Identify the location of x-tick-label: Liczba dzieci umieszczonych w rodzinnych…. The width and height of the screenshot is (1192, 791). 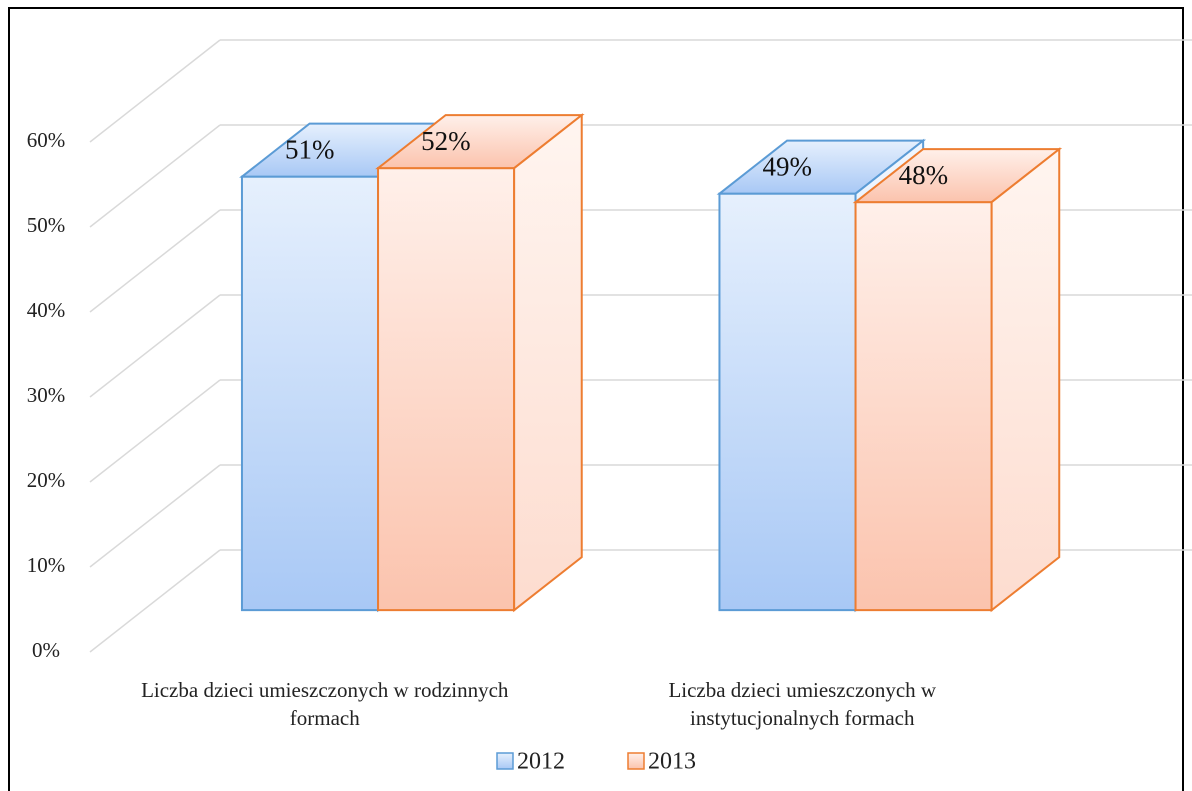
(325, 704).